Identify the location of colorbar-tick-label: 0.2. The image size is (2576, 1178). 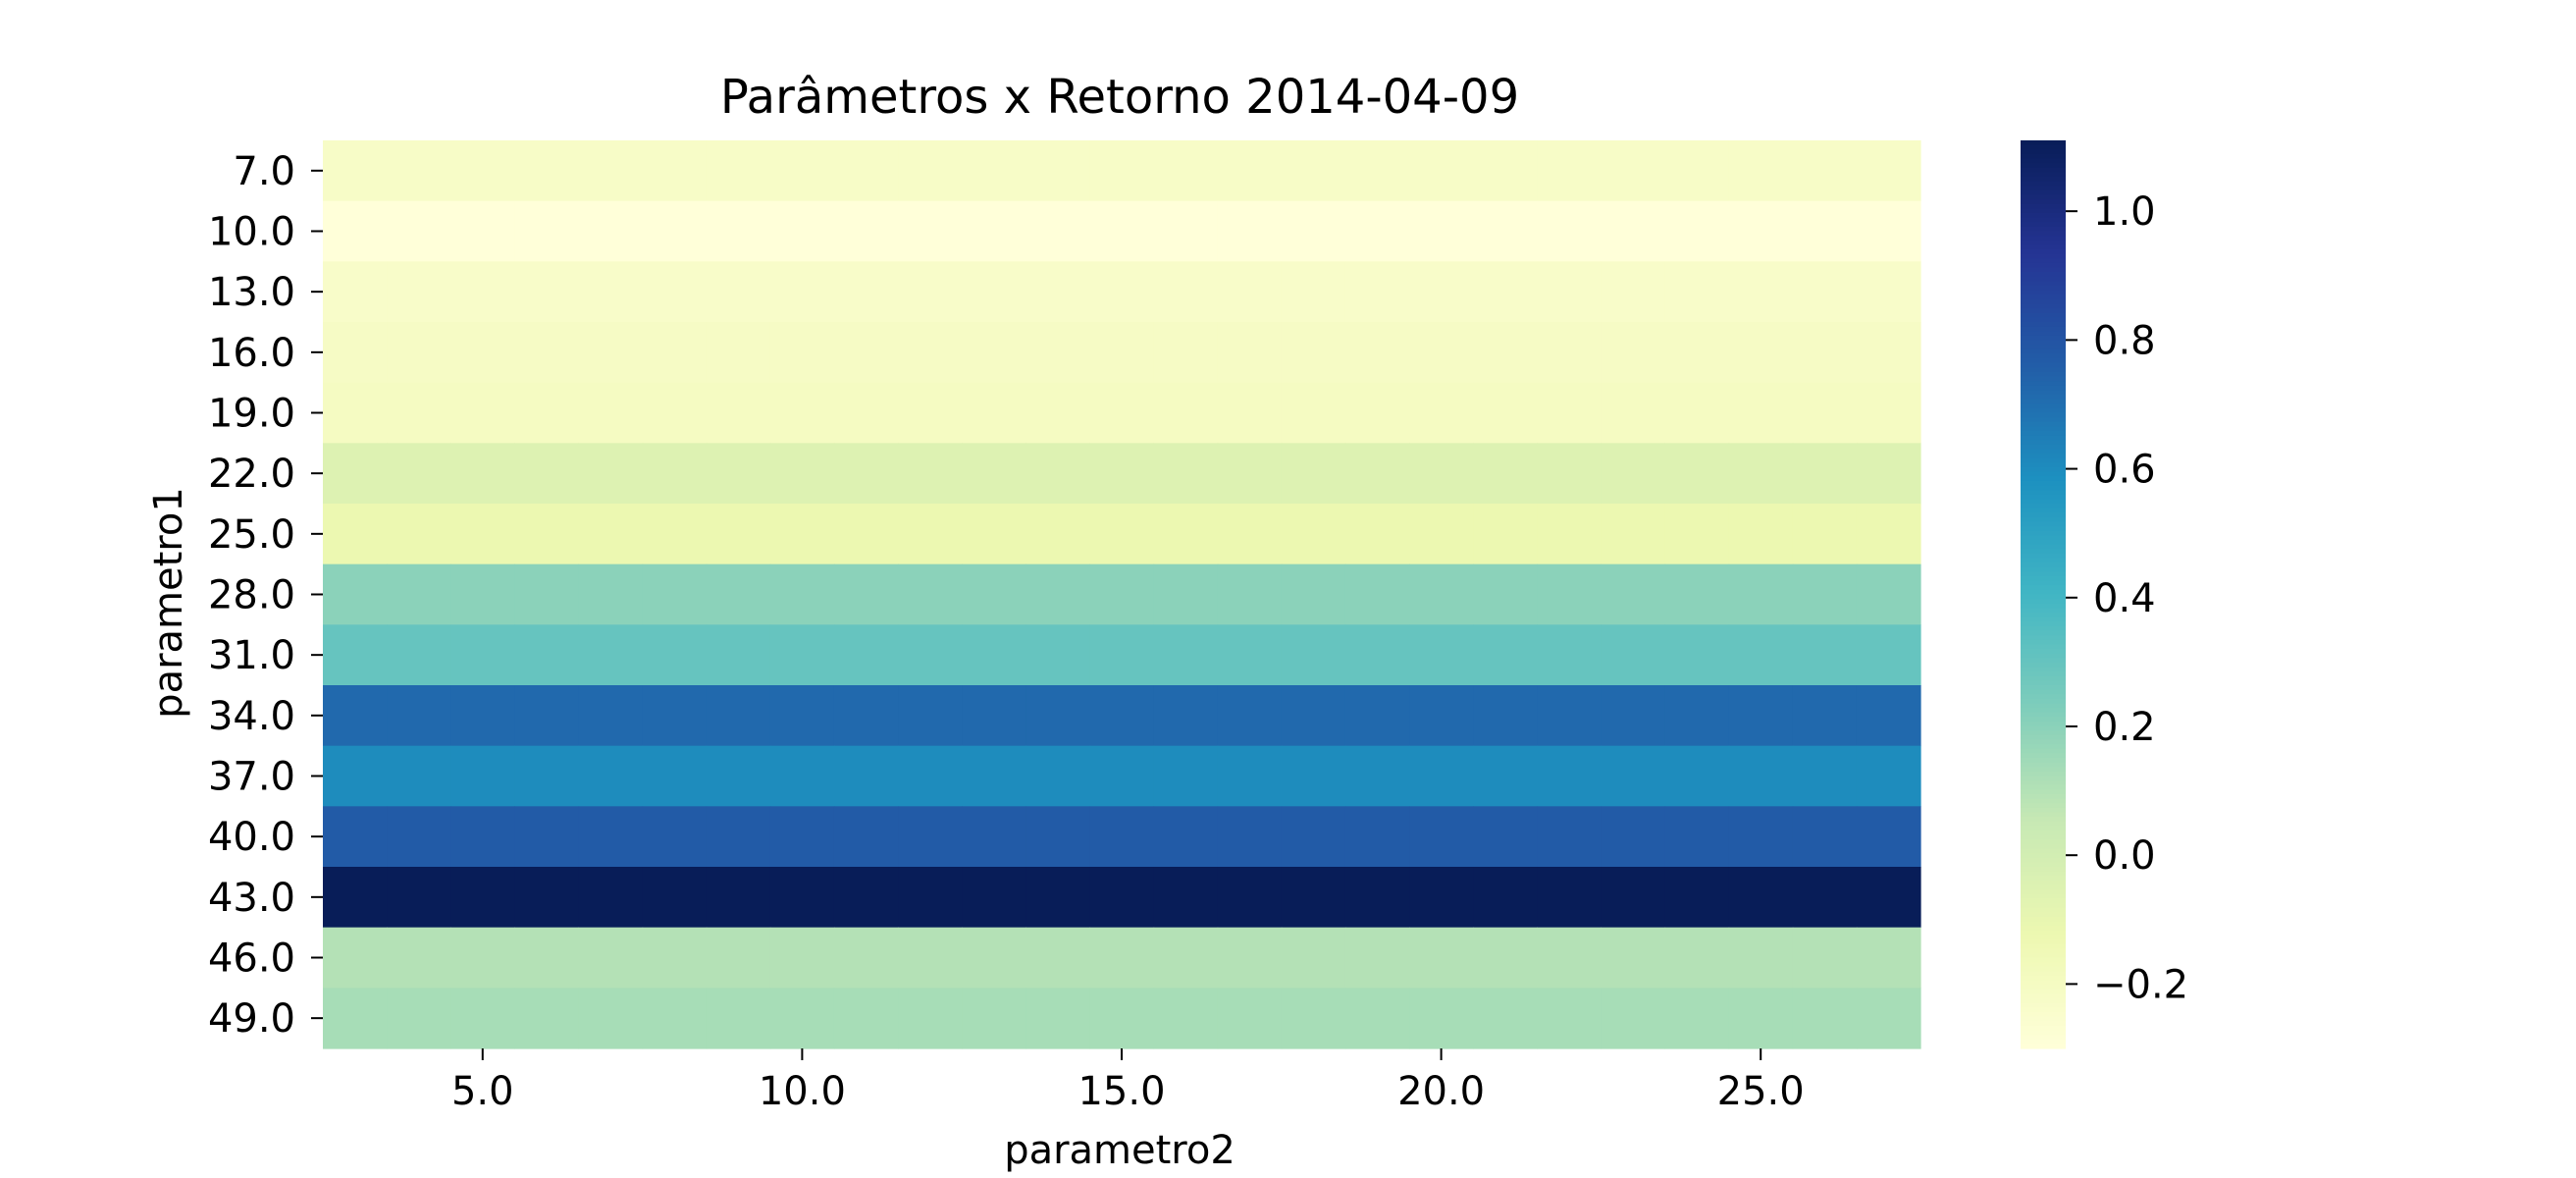
(2124, 728).